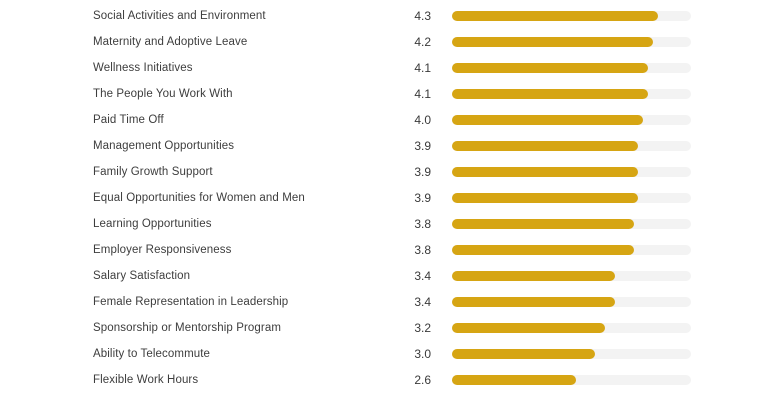  Describe the element at coordinates (146, 380) in the screenshot. I see `category-label: Flexible Work Hours` at that location.